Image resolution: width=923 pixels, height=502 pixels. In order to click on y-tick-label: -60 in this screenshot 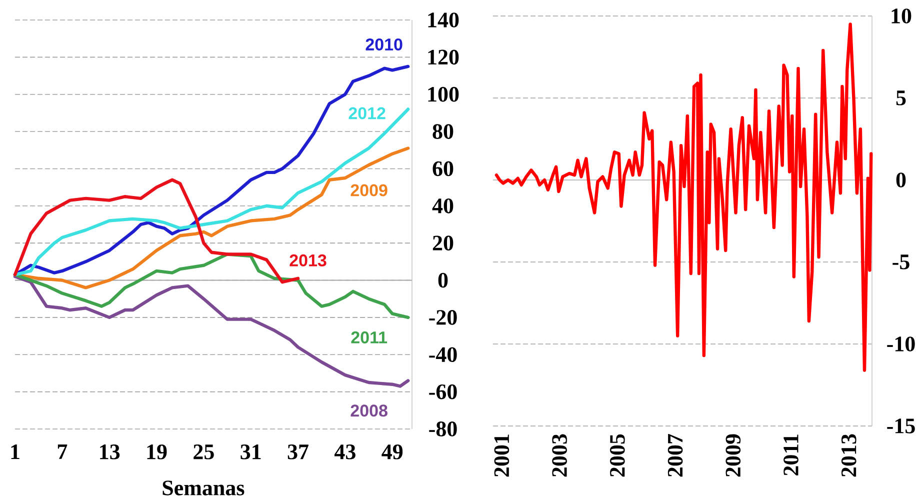, I will do `click(443, 392)`.